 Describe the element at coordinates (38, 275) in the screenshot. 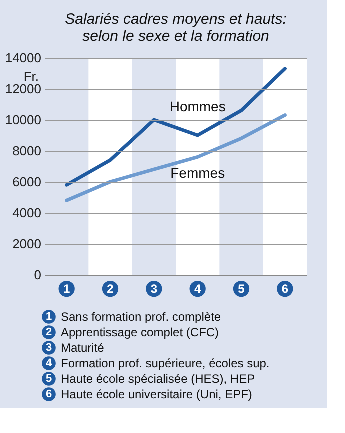

I see `y-tick-label: 0` at that location.